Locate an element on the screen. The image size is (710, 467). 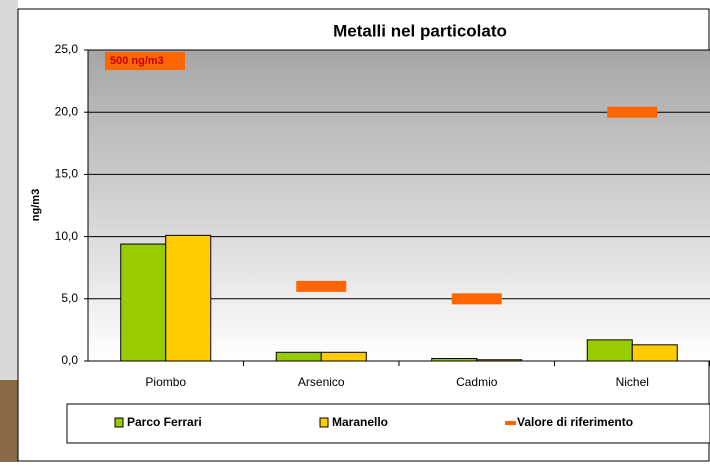
legend-label: Maranello is located at coordinates (360, 422).